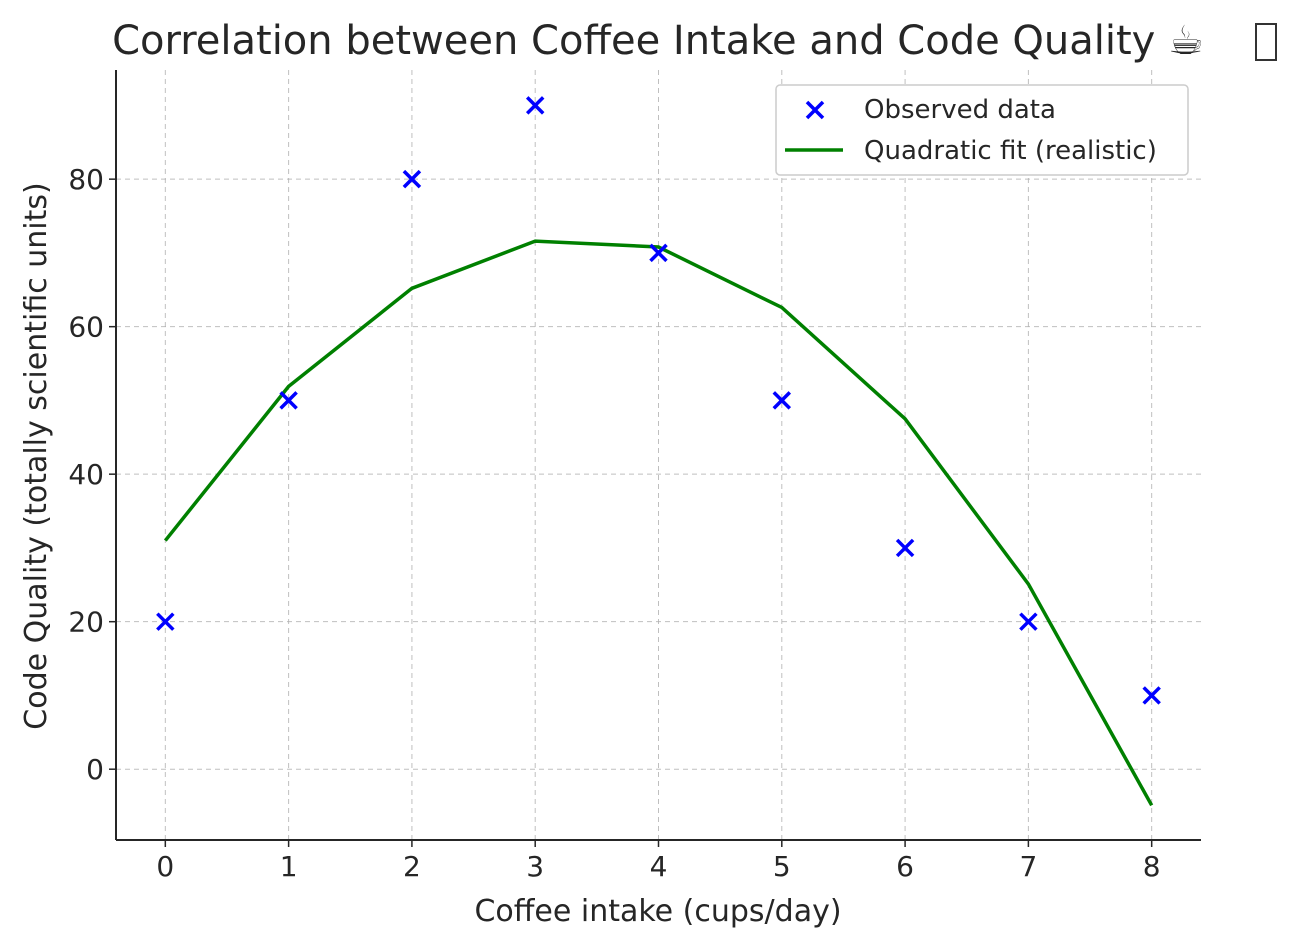 This screenshot has height=951, width=1299. What do you see at coordinates (535, 866) in the screenshot?
I see `x-tick-label: 3` at bounding box center [535, 866].